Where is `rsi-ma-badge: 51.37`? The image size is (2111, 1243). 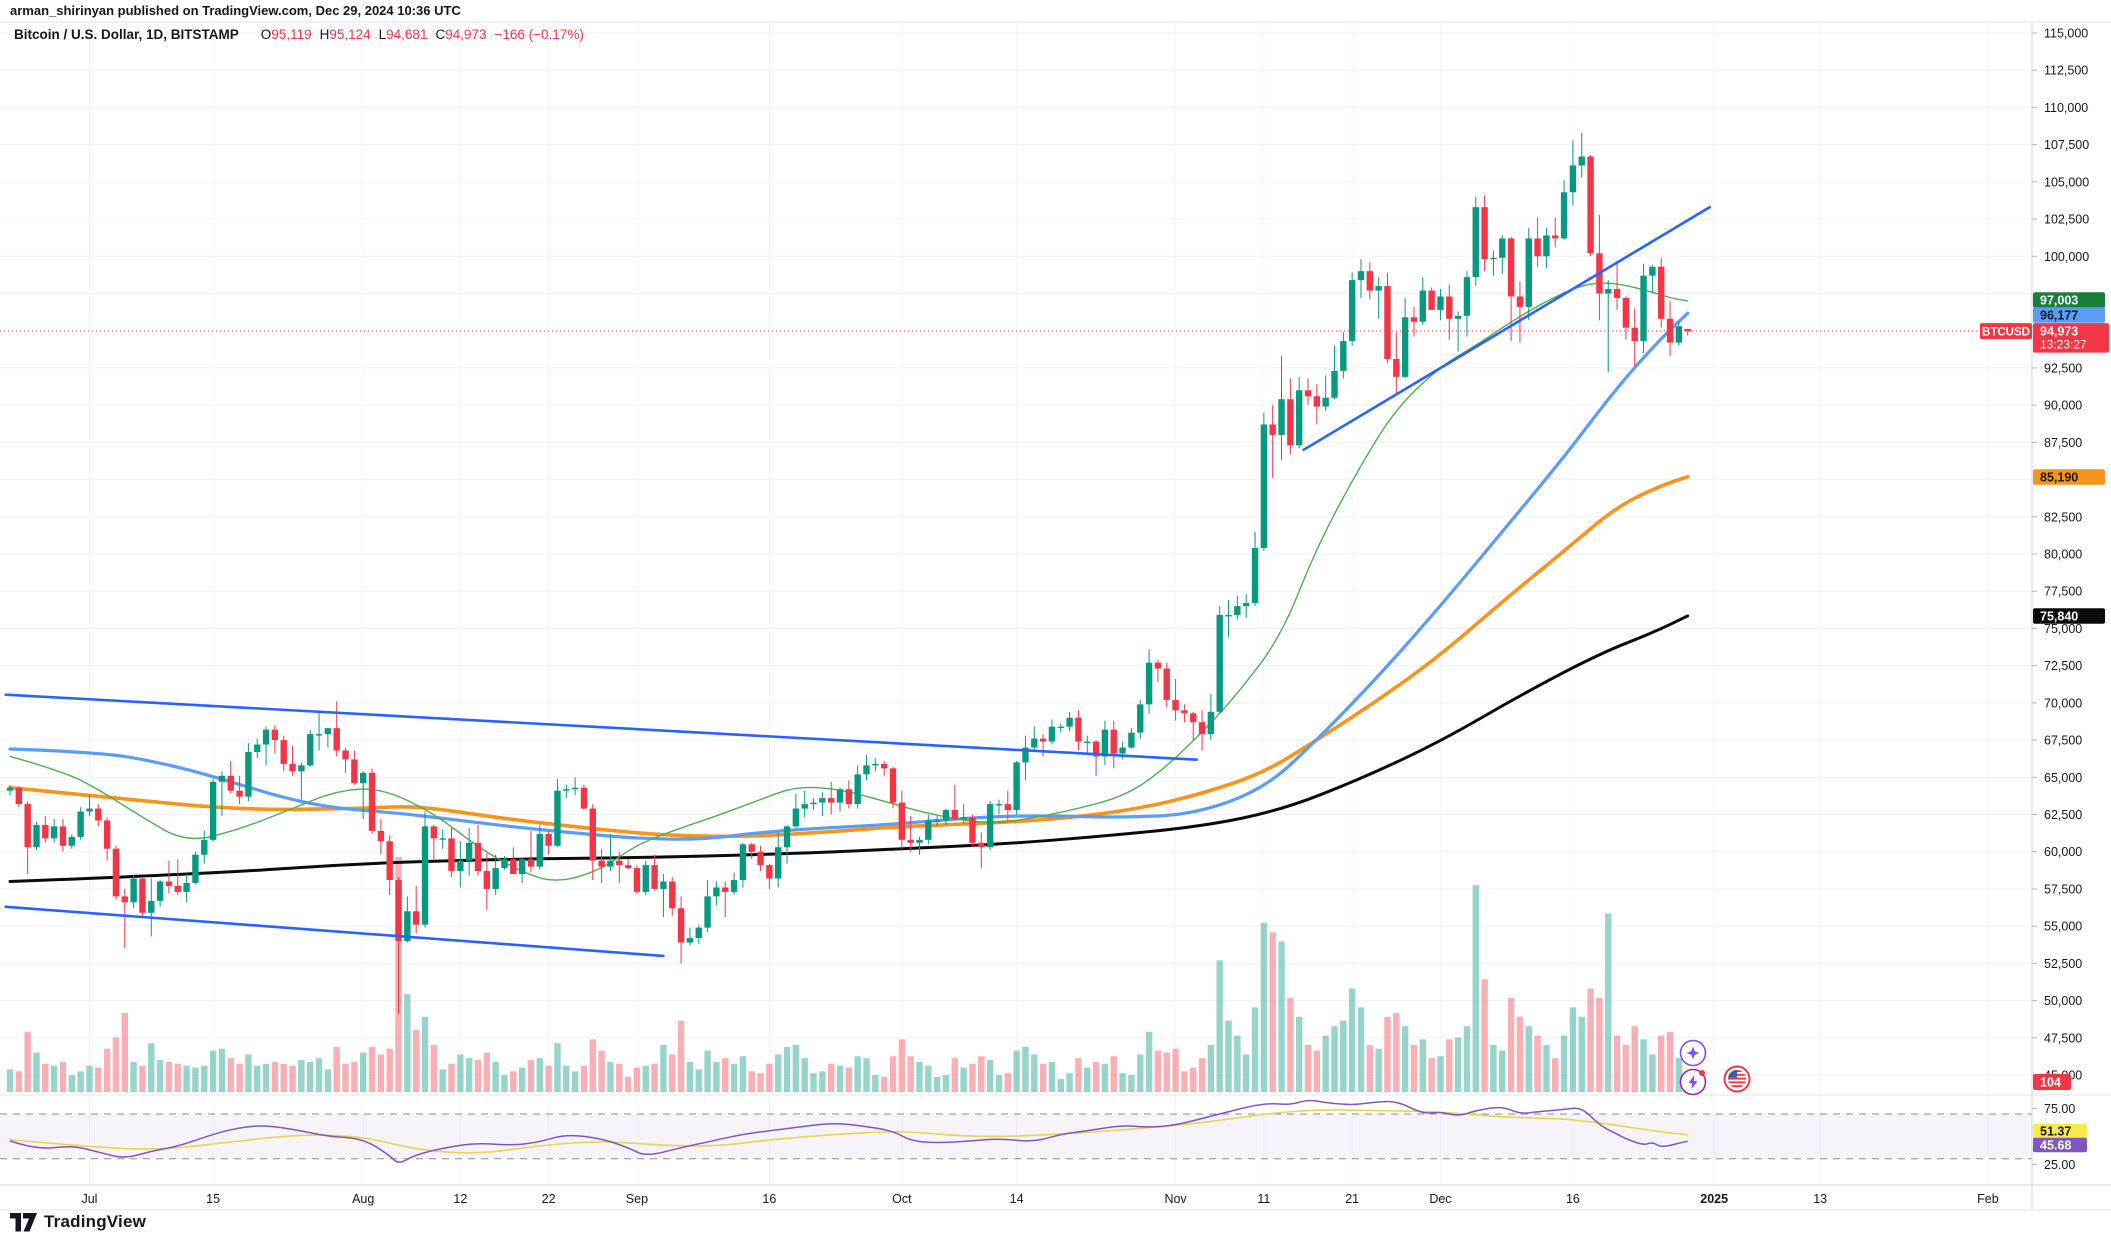
rsi-ma-badge: 51.37 is located at coordinates (2060, 1131).